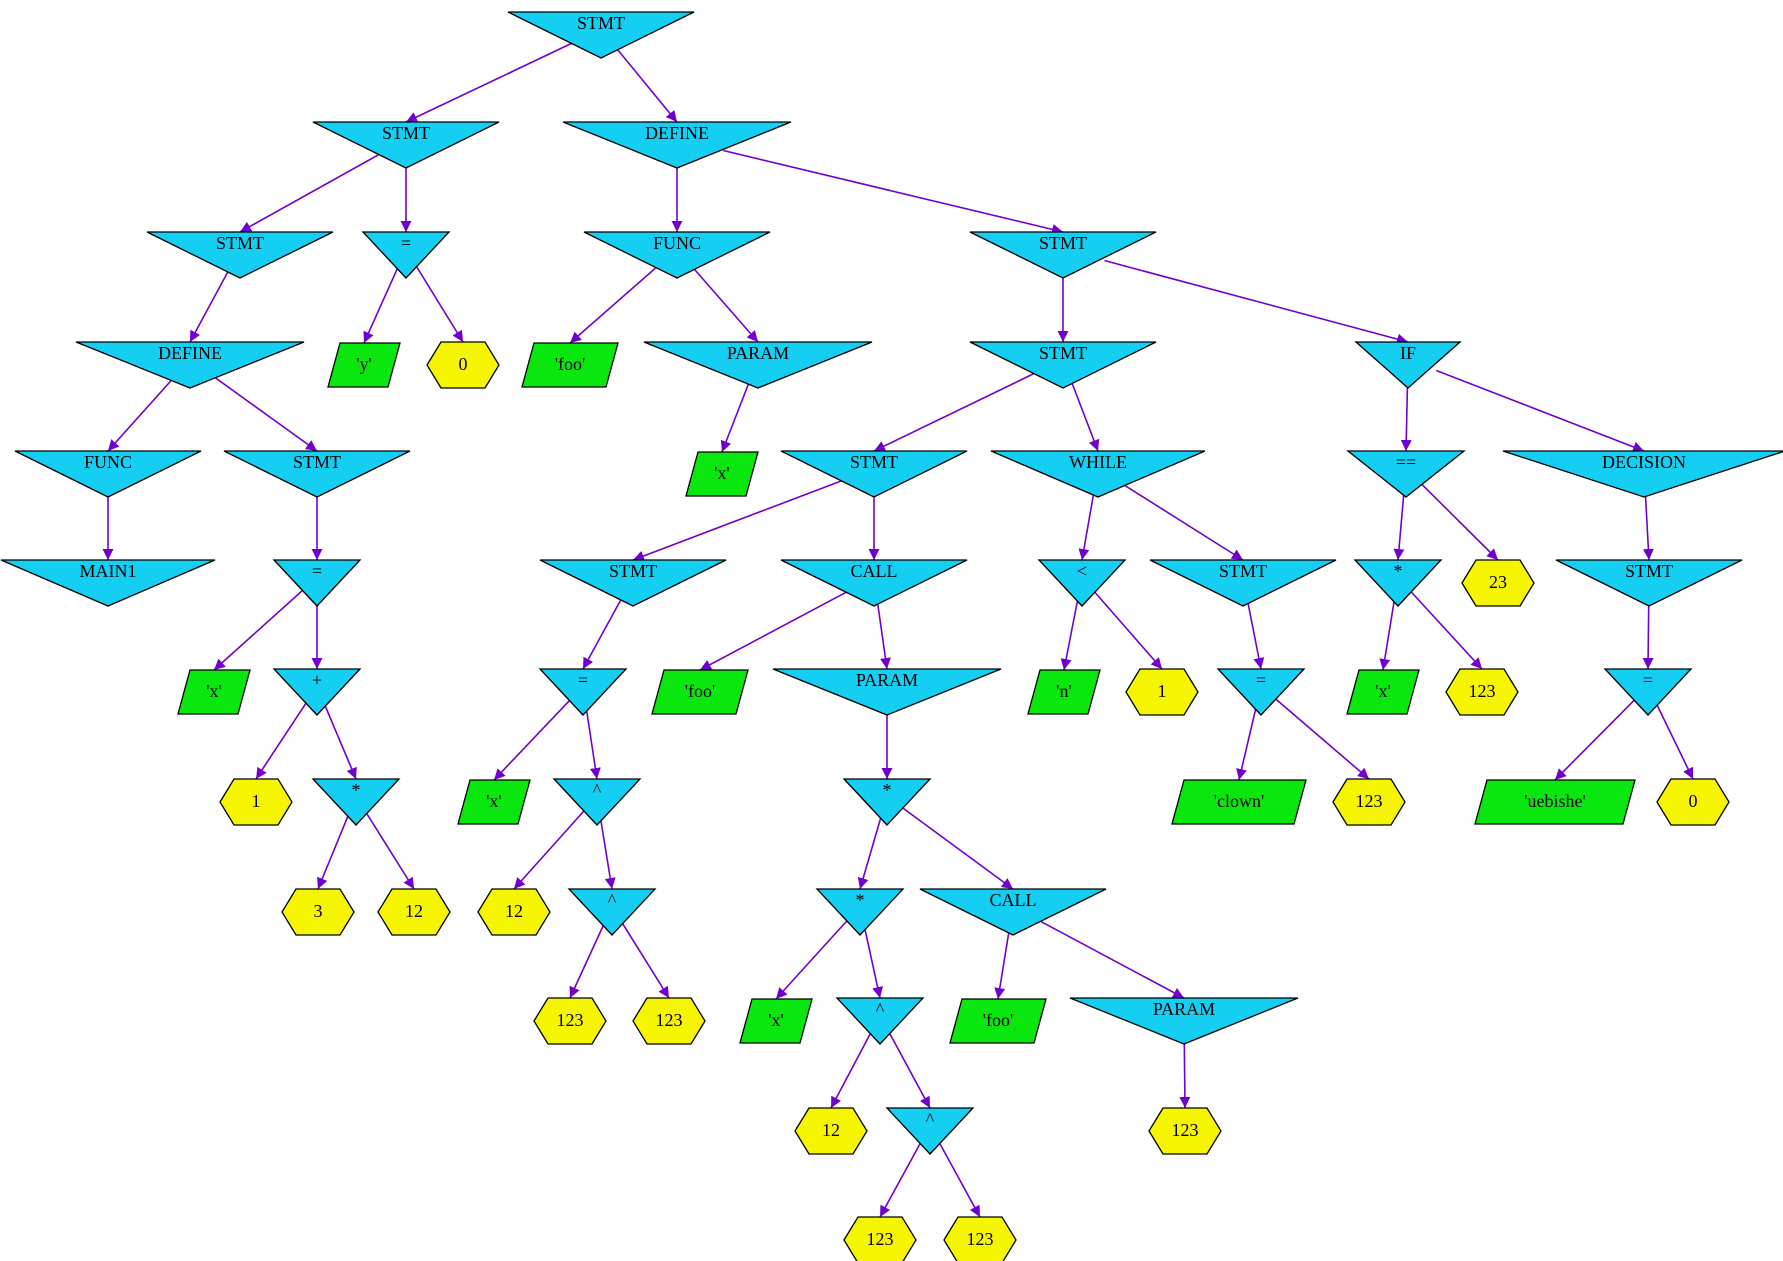 This screenshot has height=1261, width=1783. I want to click on tree-node-num: 0, so click(463, 365).